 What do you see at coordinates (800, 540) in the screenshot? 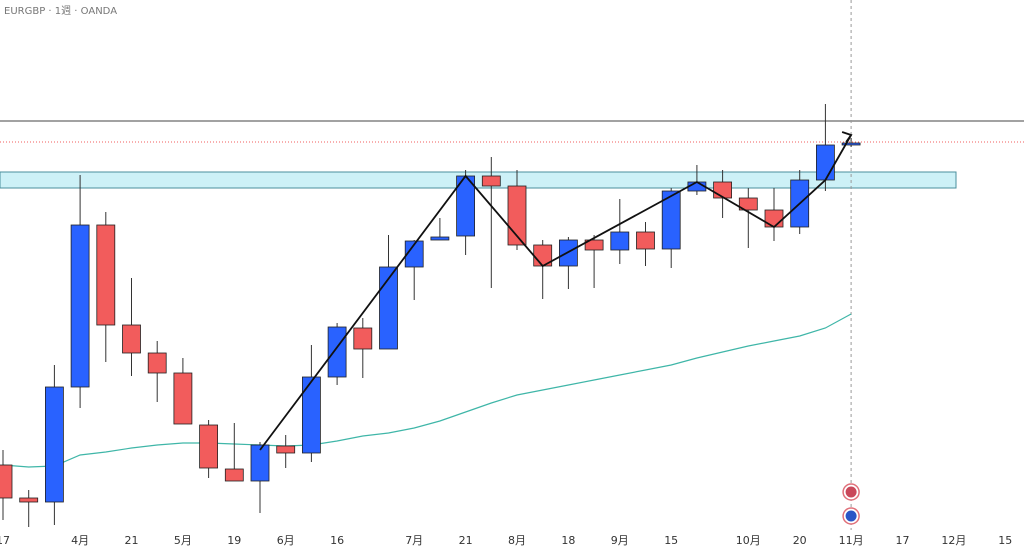
I see `x-tick-label: 20` at bounding box center [800, 540].